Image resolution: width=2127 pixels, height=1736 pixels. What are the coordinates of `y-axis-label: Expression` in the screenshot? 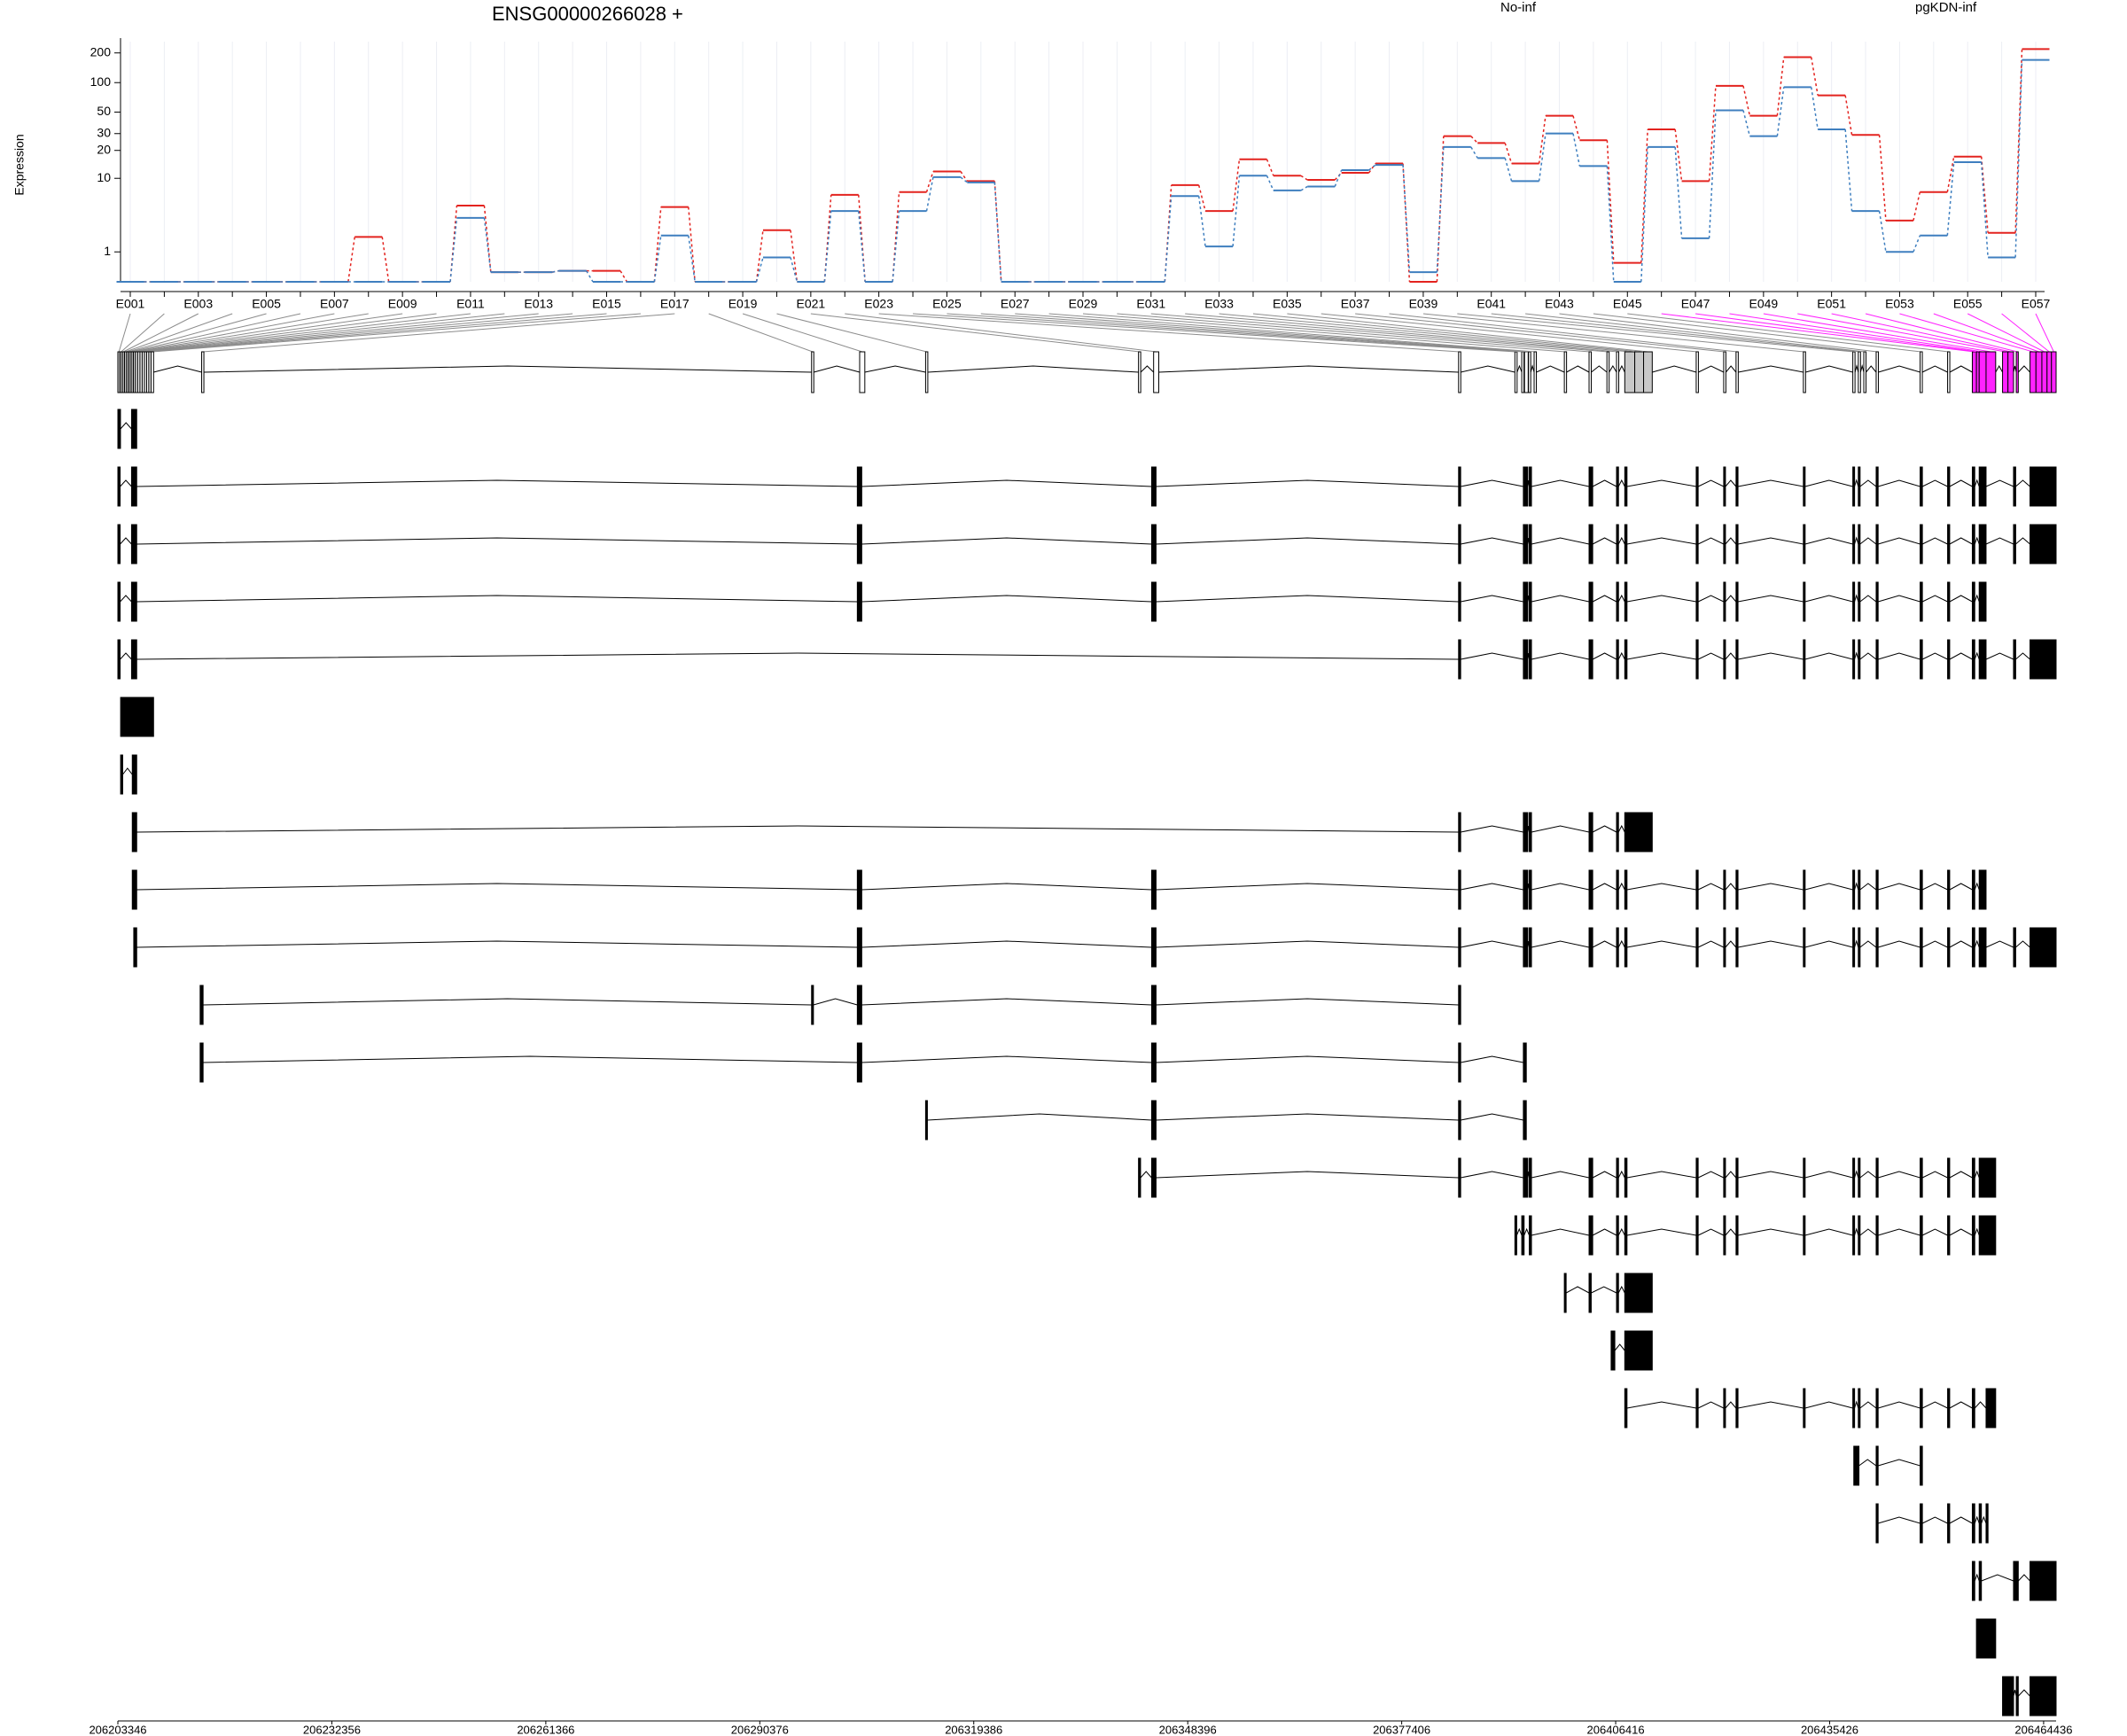 It's located at (19, 164).